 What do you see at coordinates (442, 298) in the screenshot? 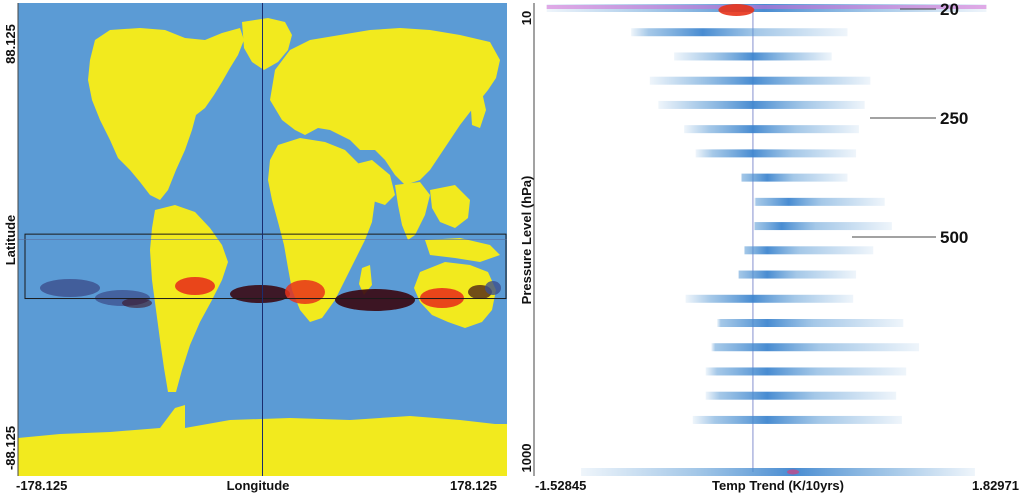
I see `anomaly-australia-w` at bounding box center [442, 298].